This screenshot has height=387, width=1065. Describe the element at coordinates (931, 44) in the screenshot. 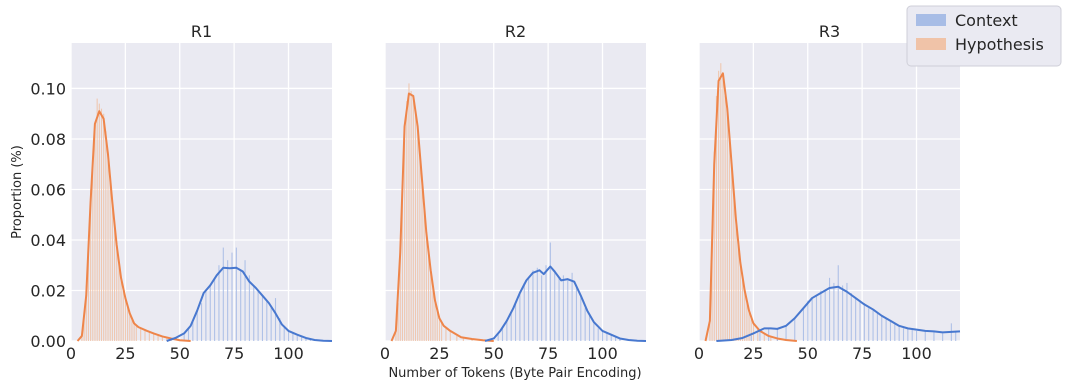

I see `legend-swatch-hypothesis` at that location.